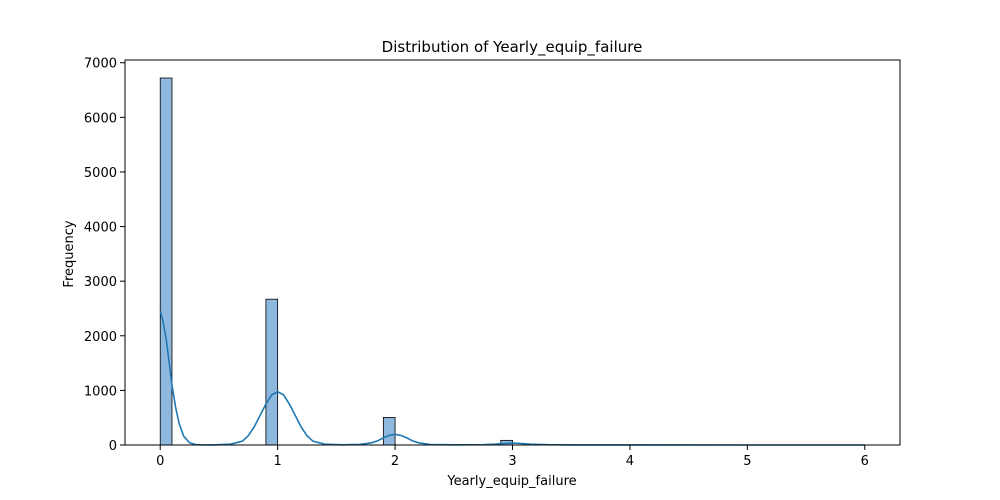 The width and height of the screenshot is (1000, 500). What do you see at coordinates (100, 282) in the screenshot?
I see `y-tick-label-3: 3000` at bounding box center [100, 282].